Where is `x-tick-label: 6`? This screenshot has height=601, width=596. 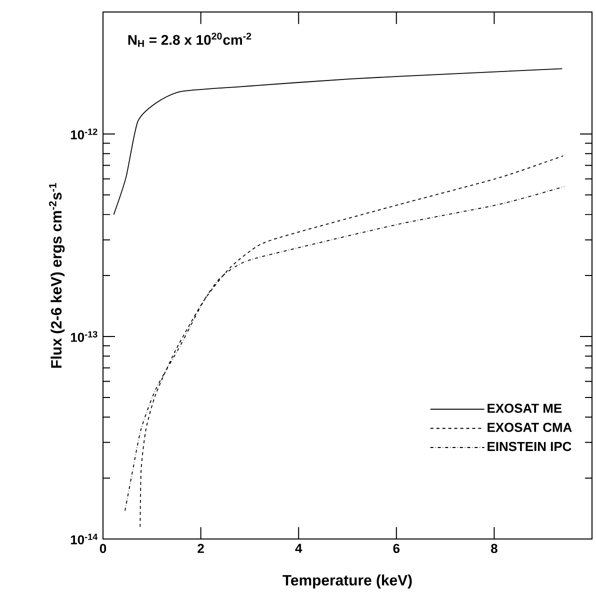
x-tick-label: 6 is located at coordinates (396, 549).